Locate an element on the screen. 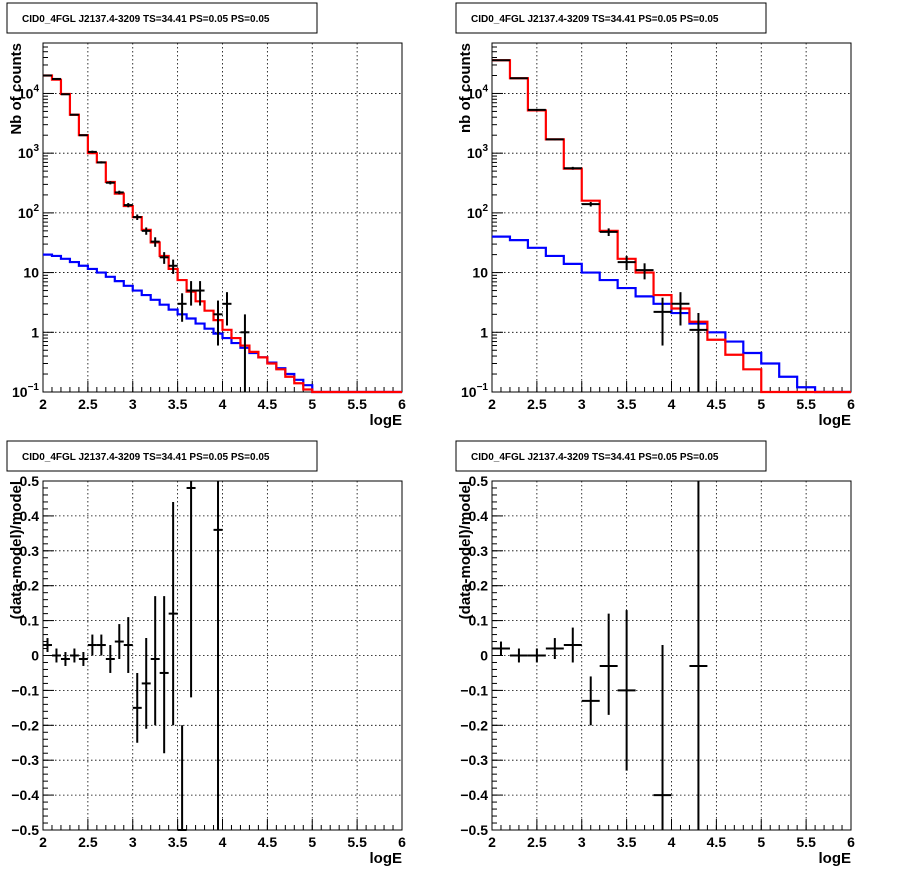 Image resolution: width=898 pixels, height=875 pixels. y-tick-label: 0.4 is located at coordinates (30, 516).